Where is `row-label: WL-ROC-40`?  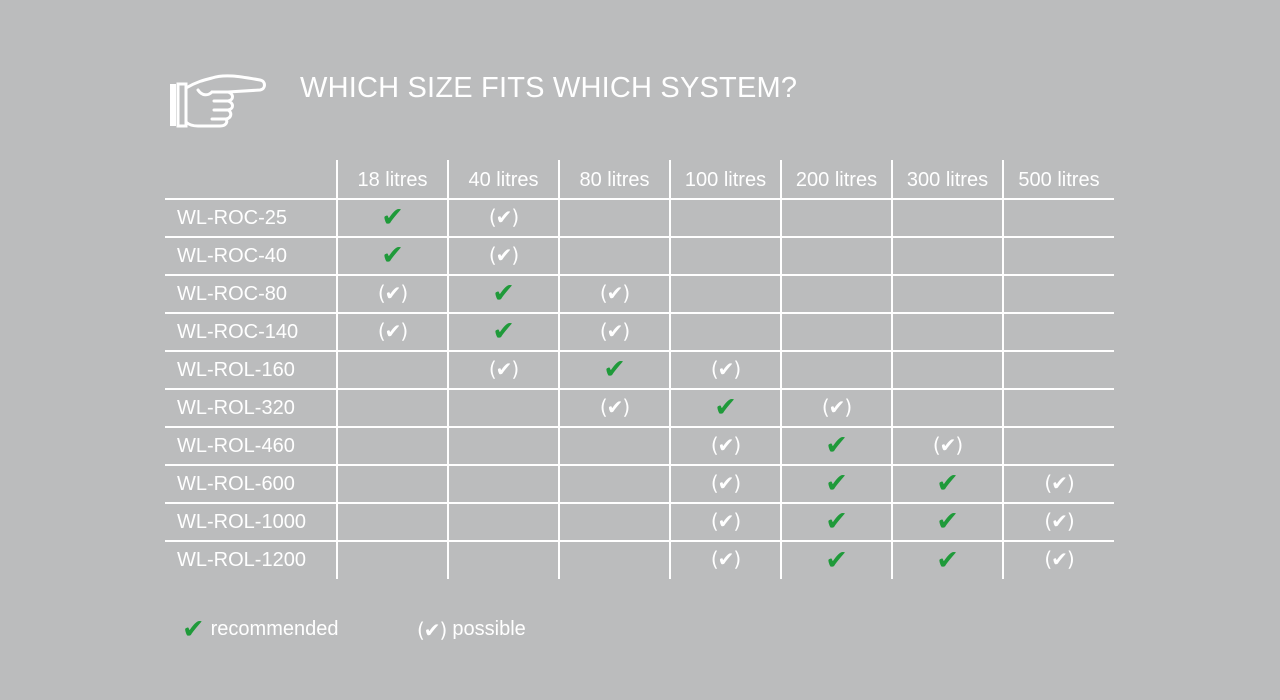
row-label: WL-ROC-40 is located at coordinates (232, 255).